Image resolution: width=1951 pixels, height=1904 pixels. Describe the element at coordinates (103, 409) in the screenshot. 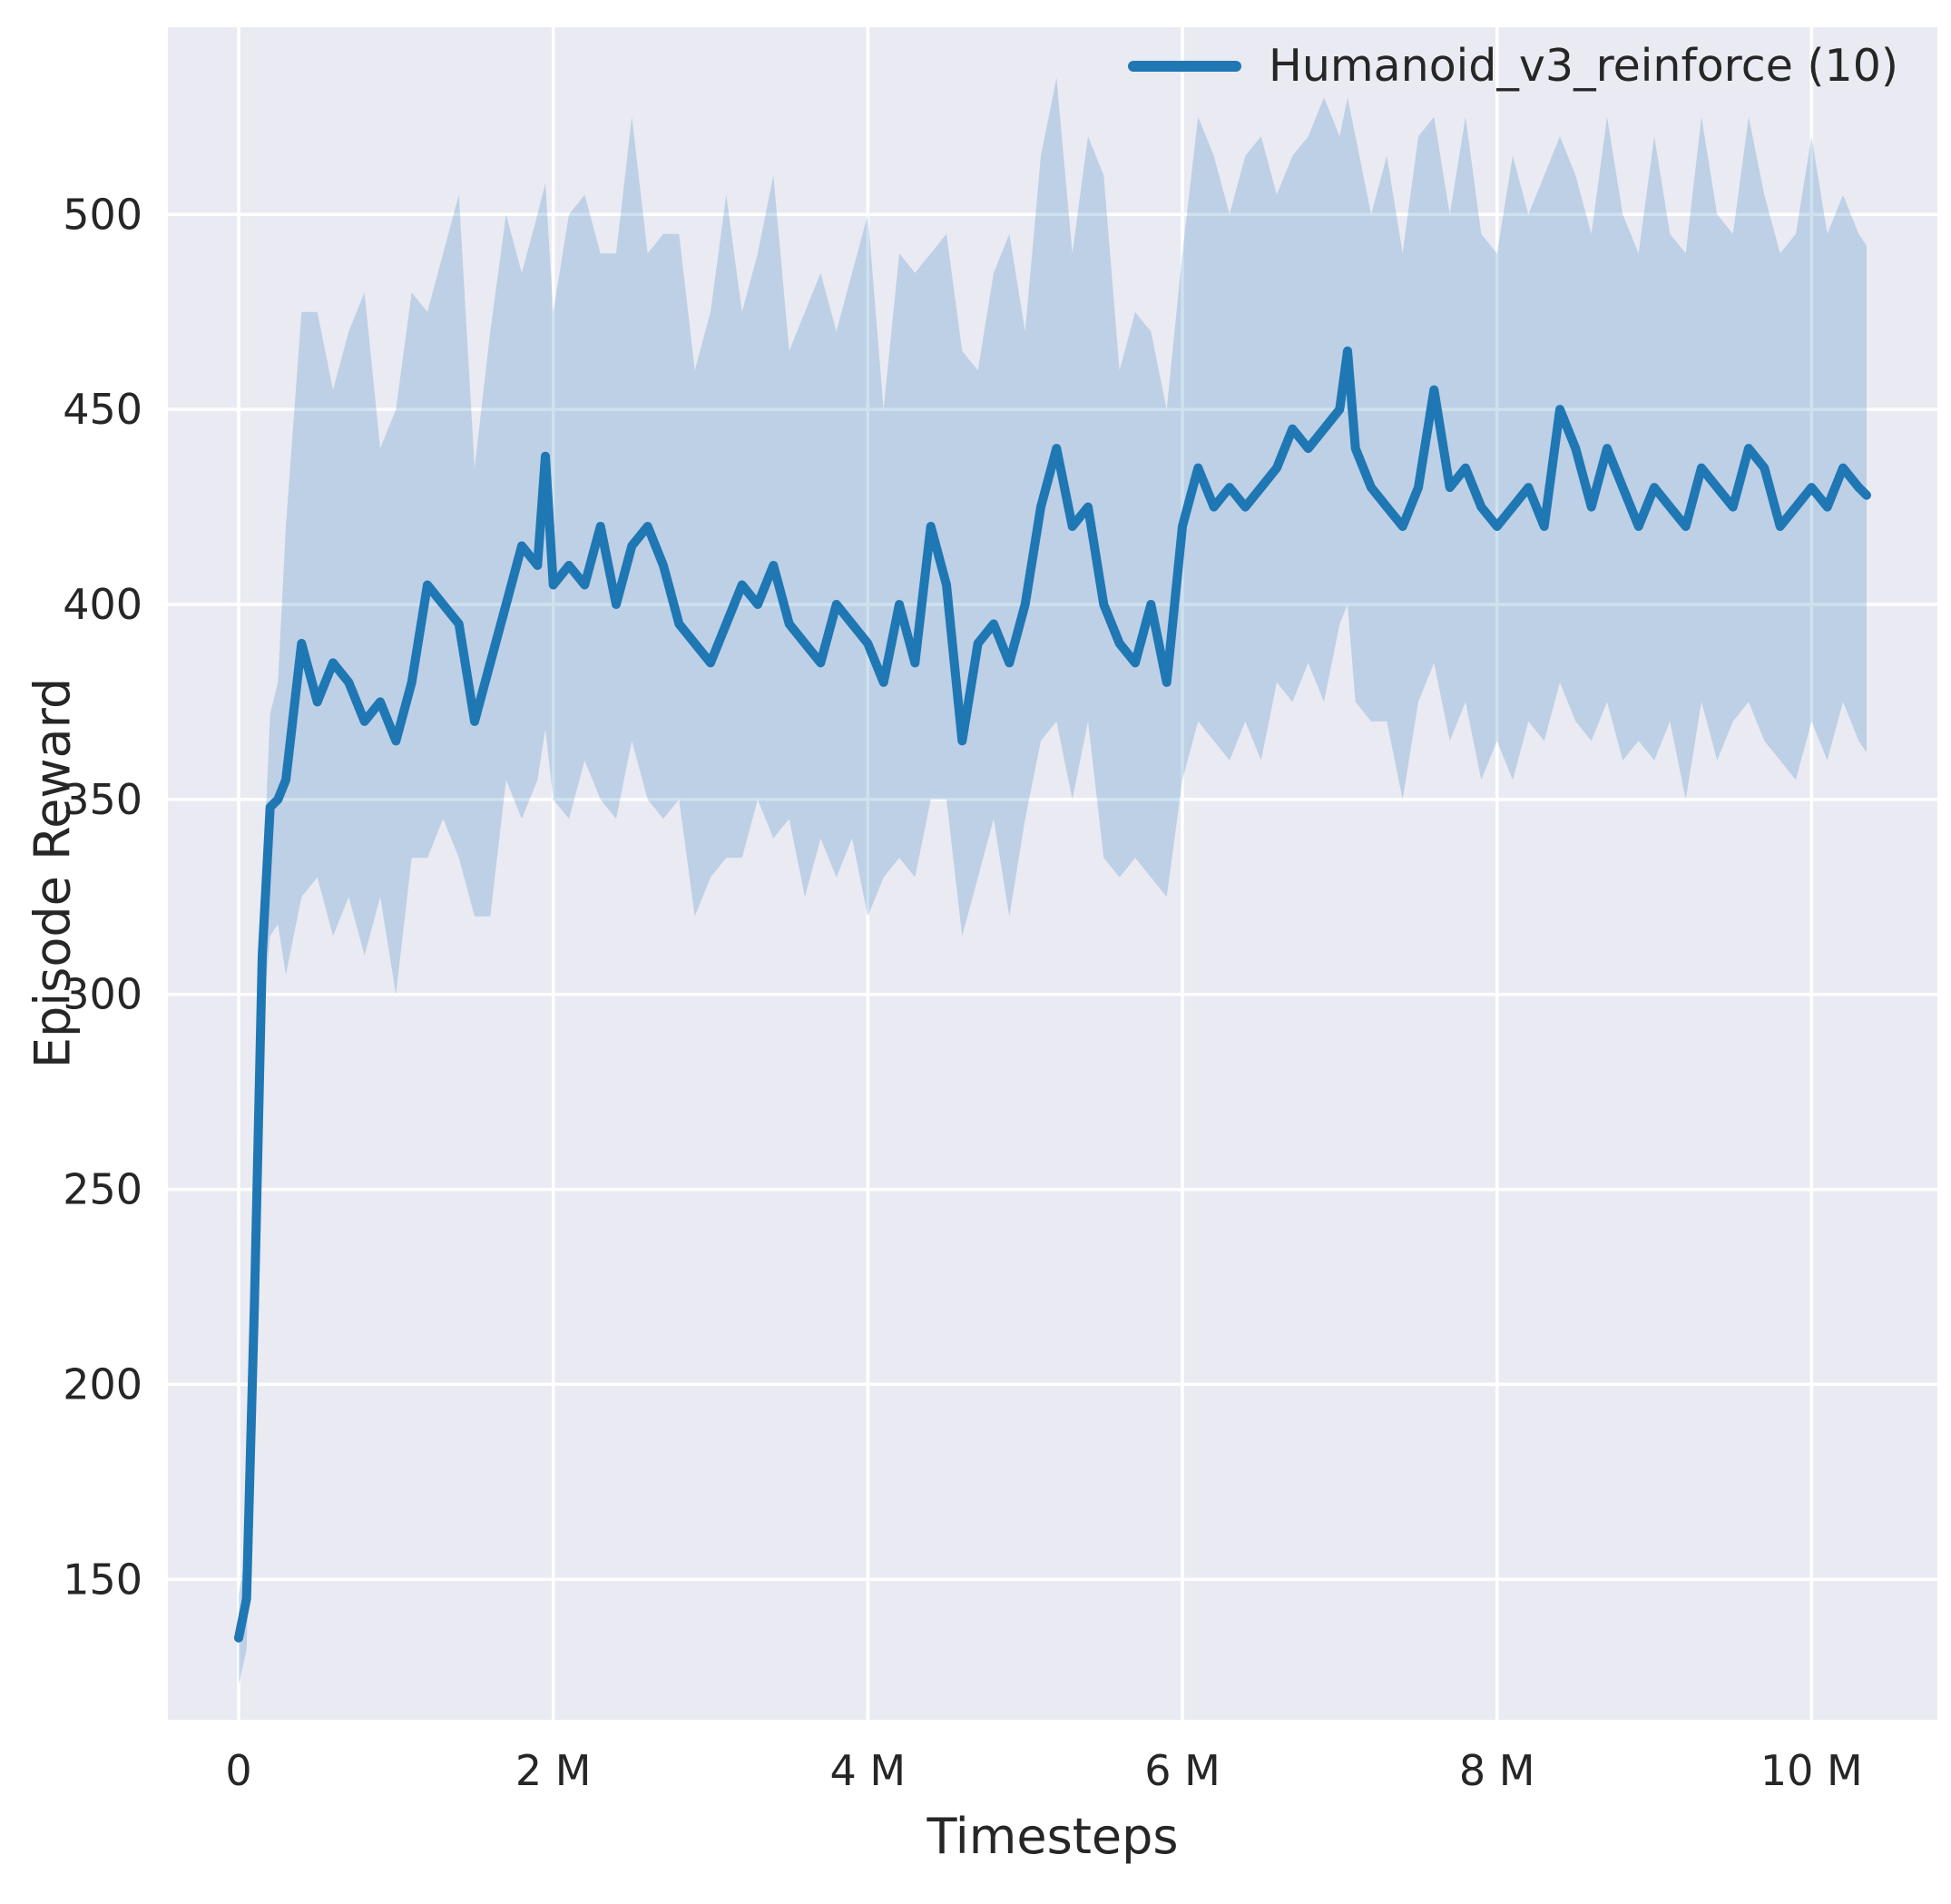

I see `svg-text: 450` at that location.